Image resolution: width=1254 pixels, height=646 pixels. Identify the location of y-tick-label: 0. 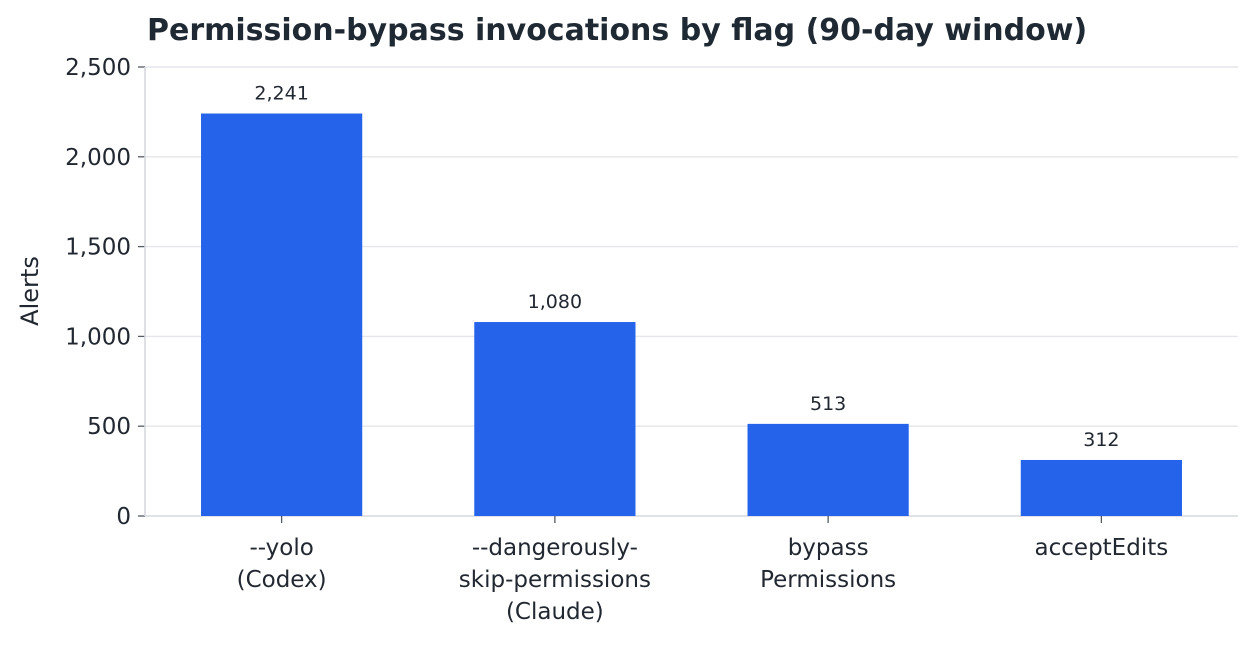
(123, 517).